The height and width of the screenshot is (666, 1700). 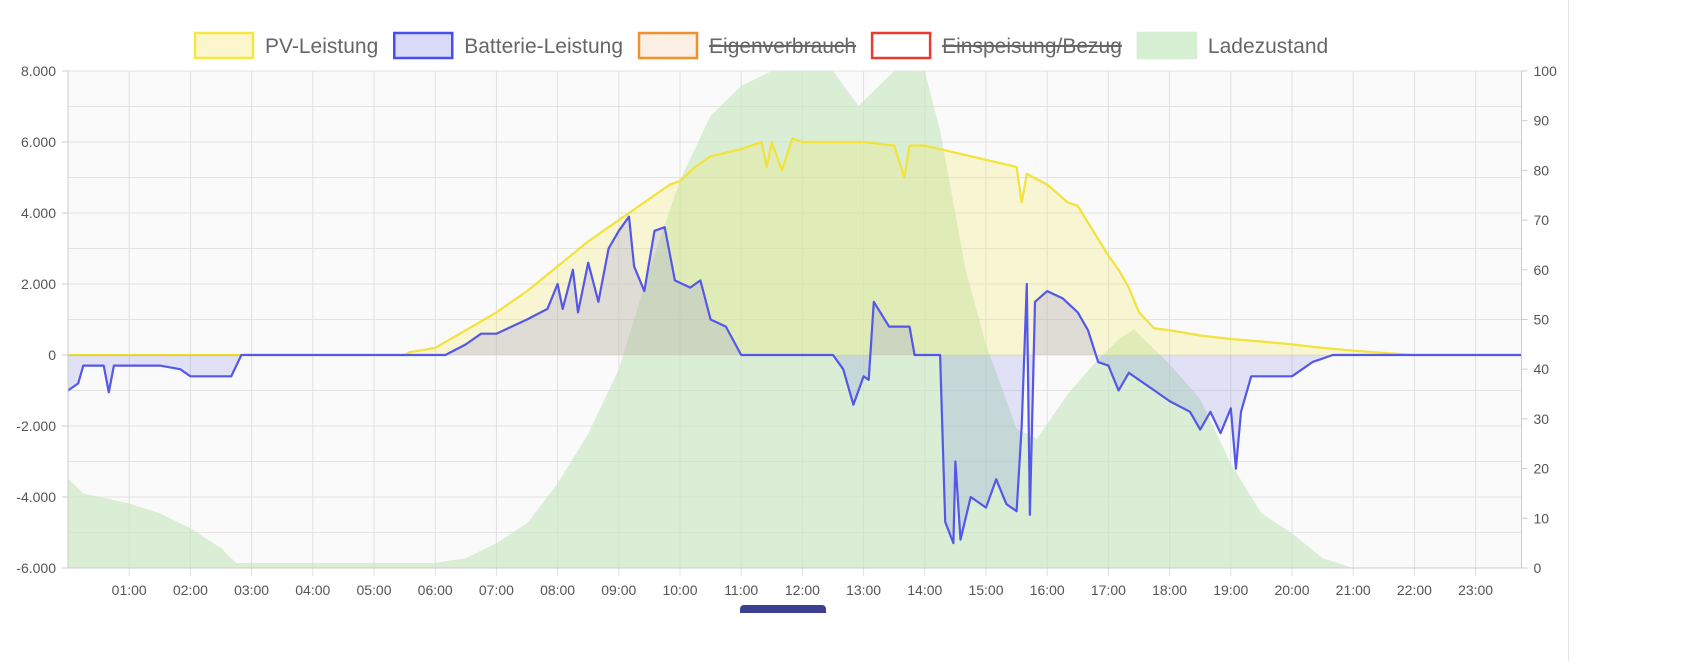 I want to click on x-tick-label: 08:00, so click(x=557, y=590).